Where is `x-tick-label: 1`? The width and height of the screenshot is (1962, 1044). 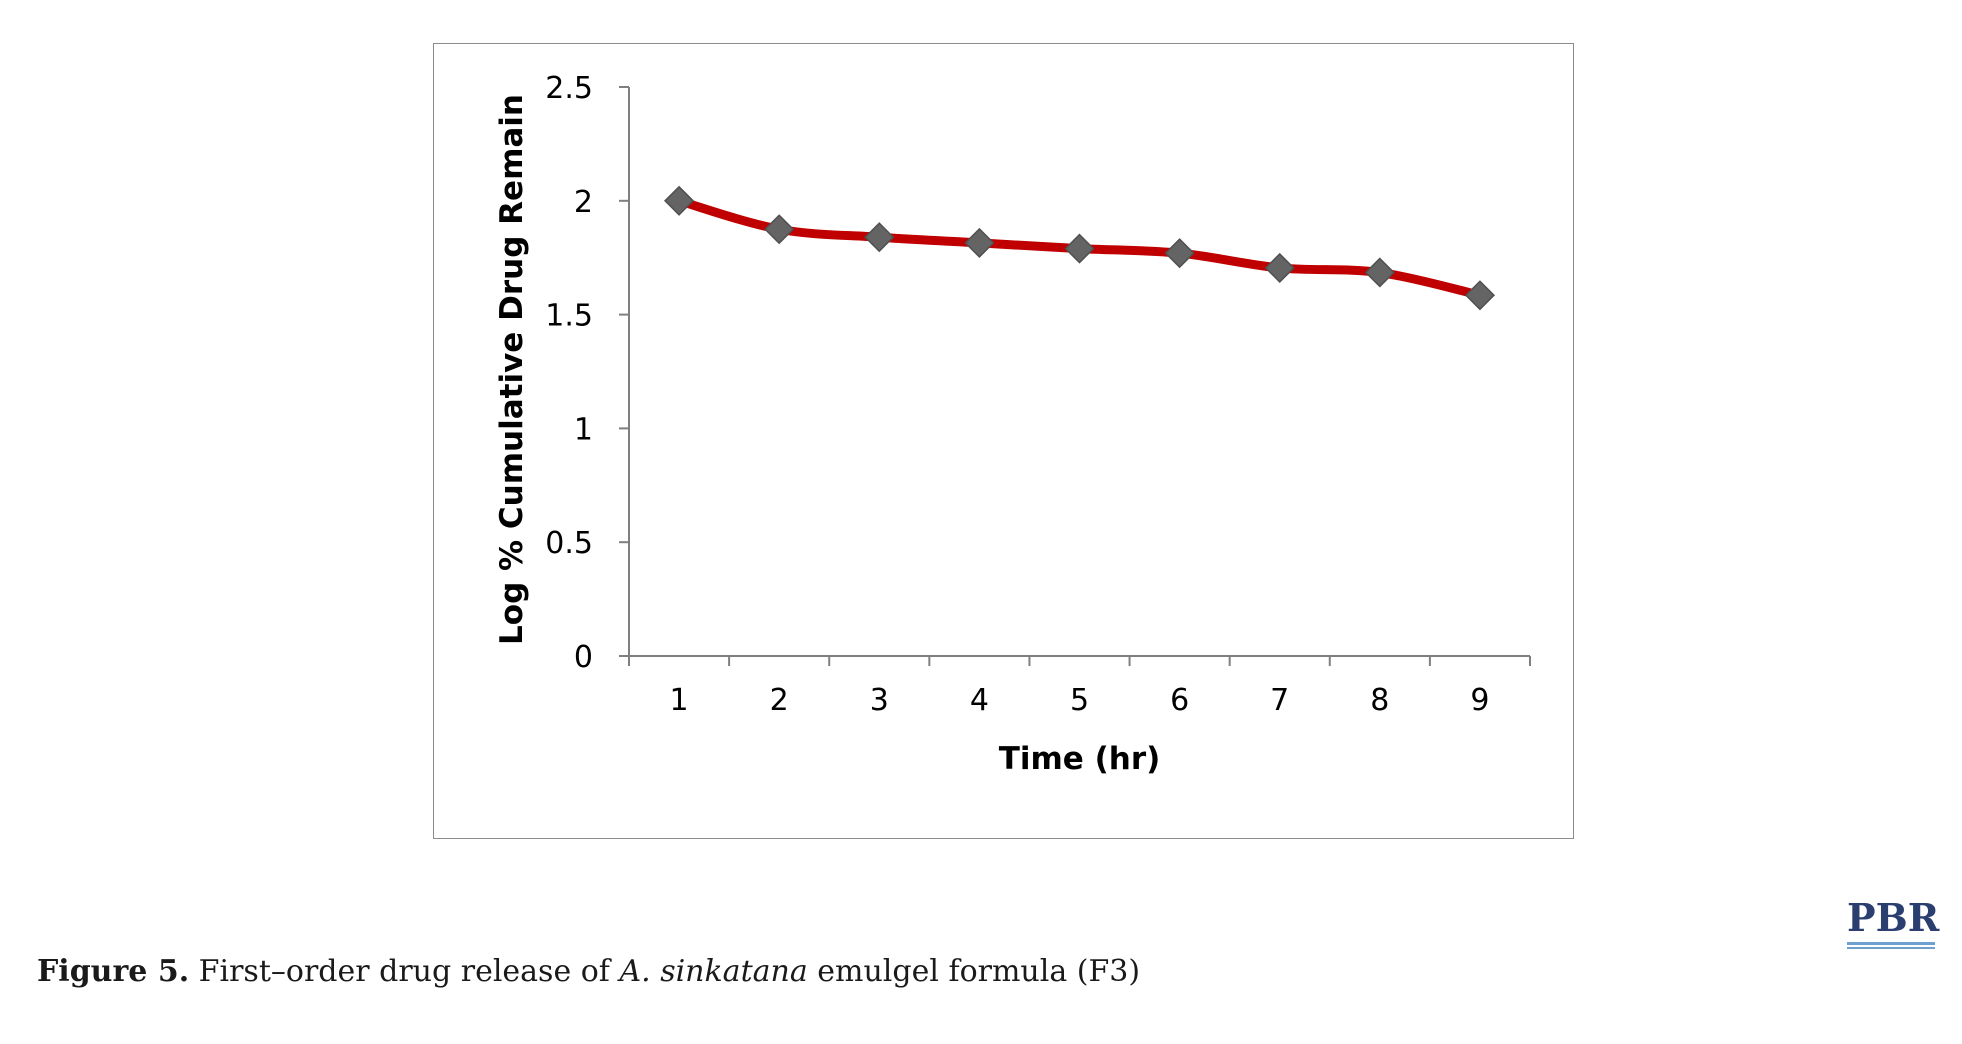
x-tick-label: 1 is located at coordinates (679, 700).